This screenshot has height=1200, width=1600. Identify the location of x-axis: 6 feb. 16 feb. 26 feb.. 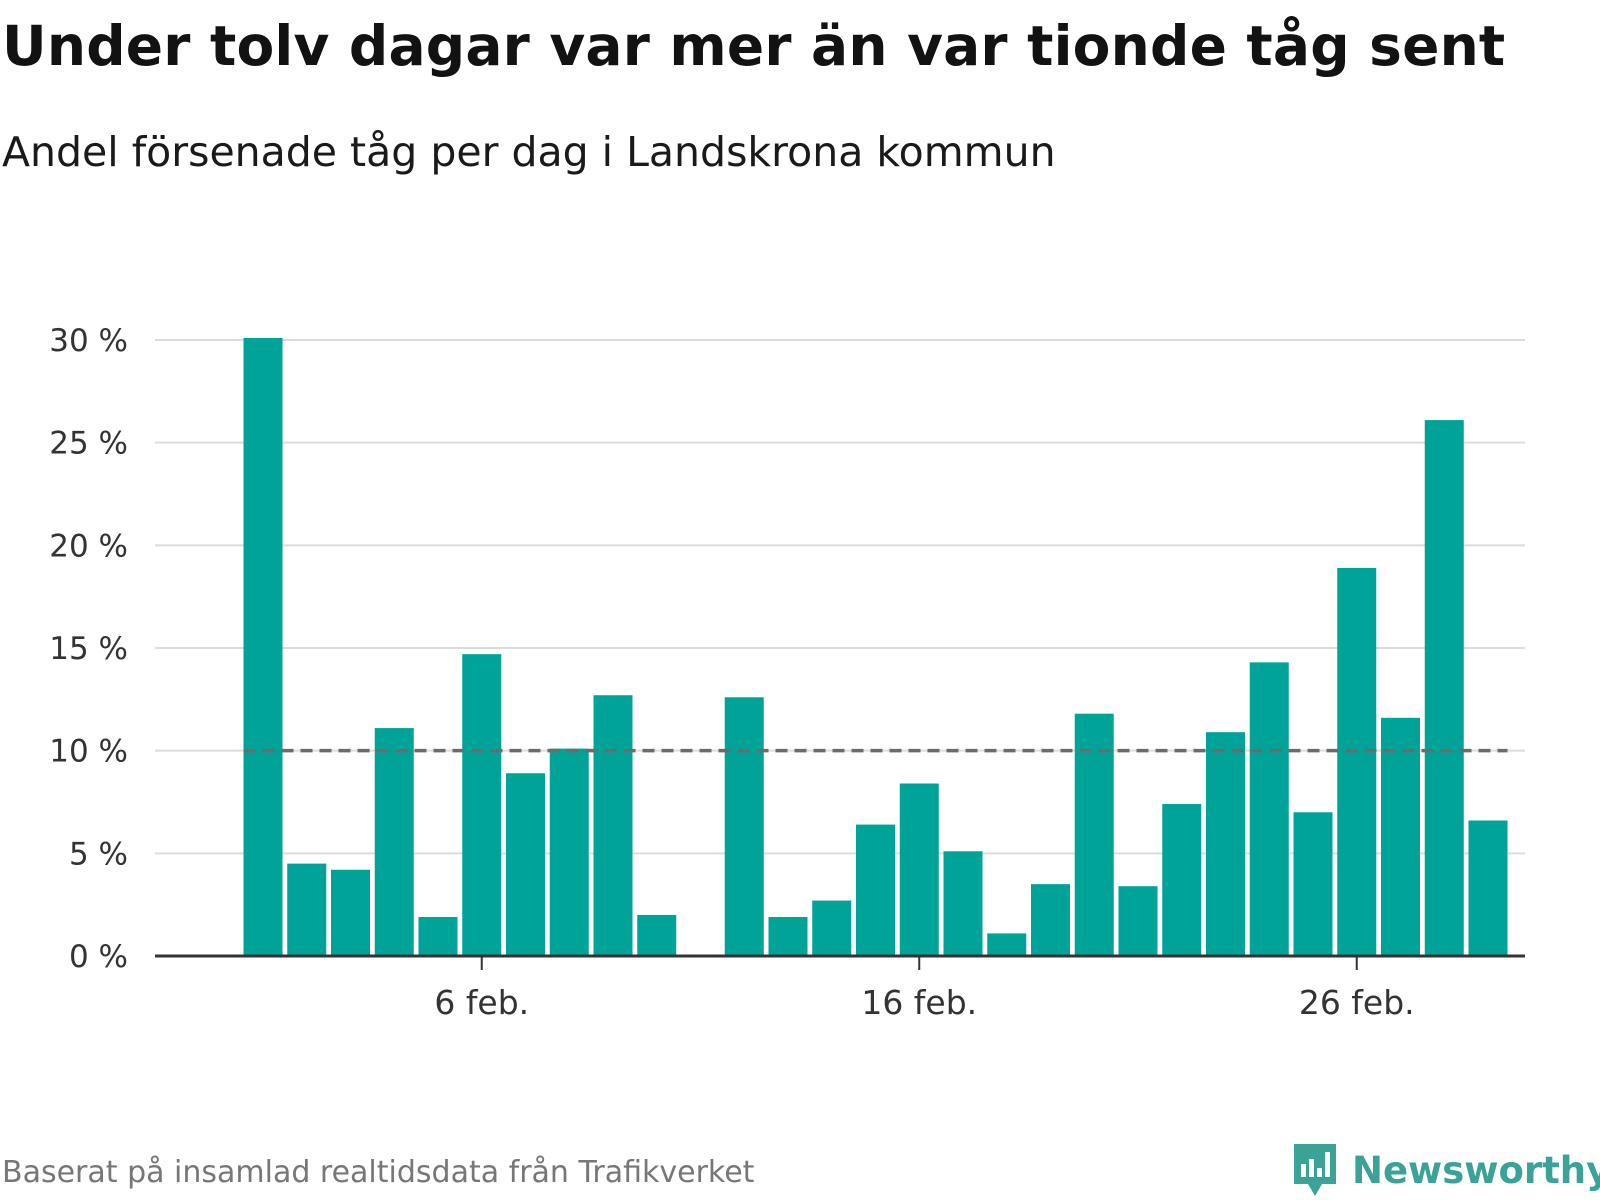
(840, 988).